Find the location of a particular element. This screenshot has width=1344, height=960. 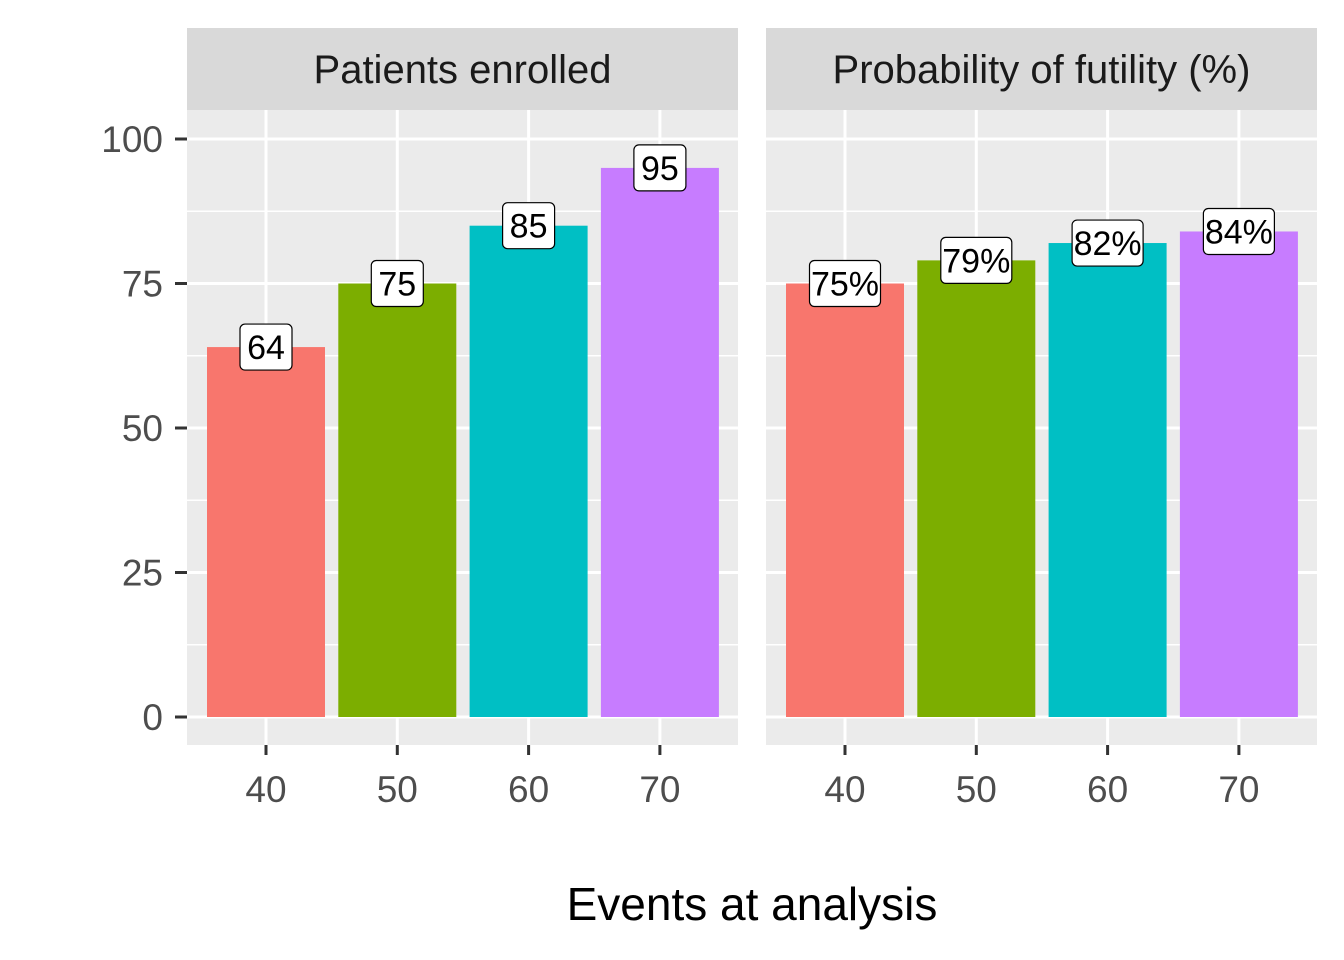

data-label: 84% is located at coordinates (1239, 232).